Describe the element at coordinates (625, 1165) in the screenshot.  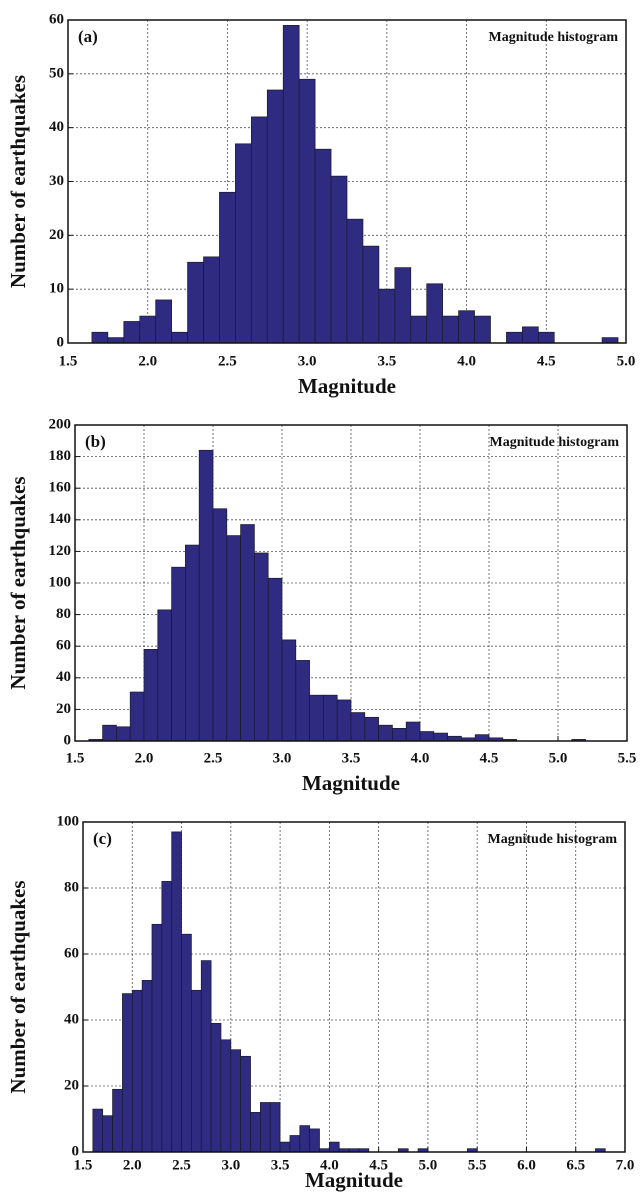
I see `x-tick-label: 7.0` at that location.